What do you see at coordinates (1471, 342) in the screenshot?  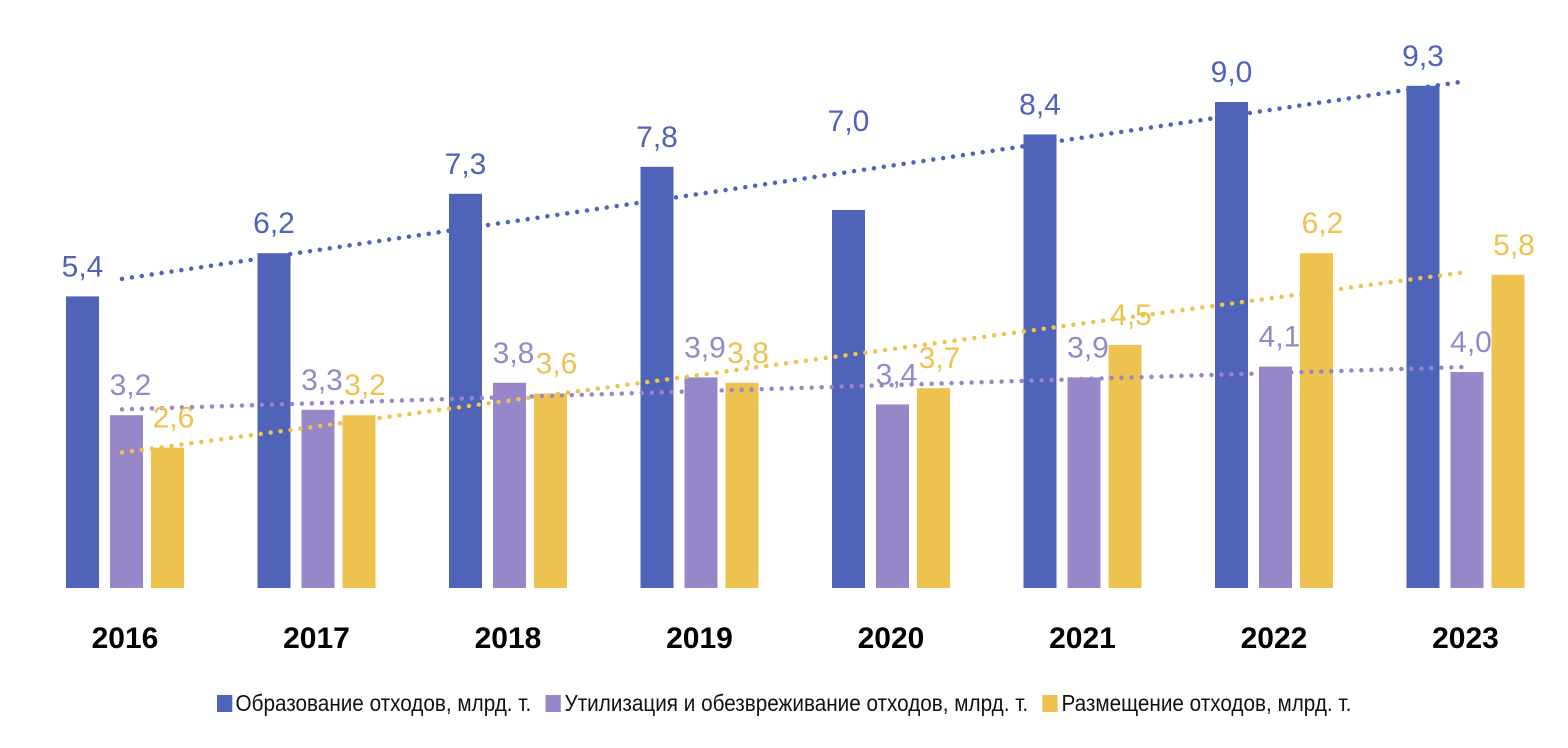 I see `value-label-utilization-2023: 4,0` at bounding box center [1471, 342].